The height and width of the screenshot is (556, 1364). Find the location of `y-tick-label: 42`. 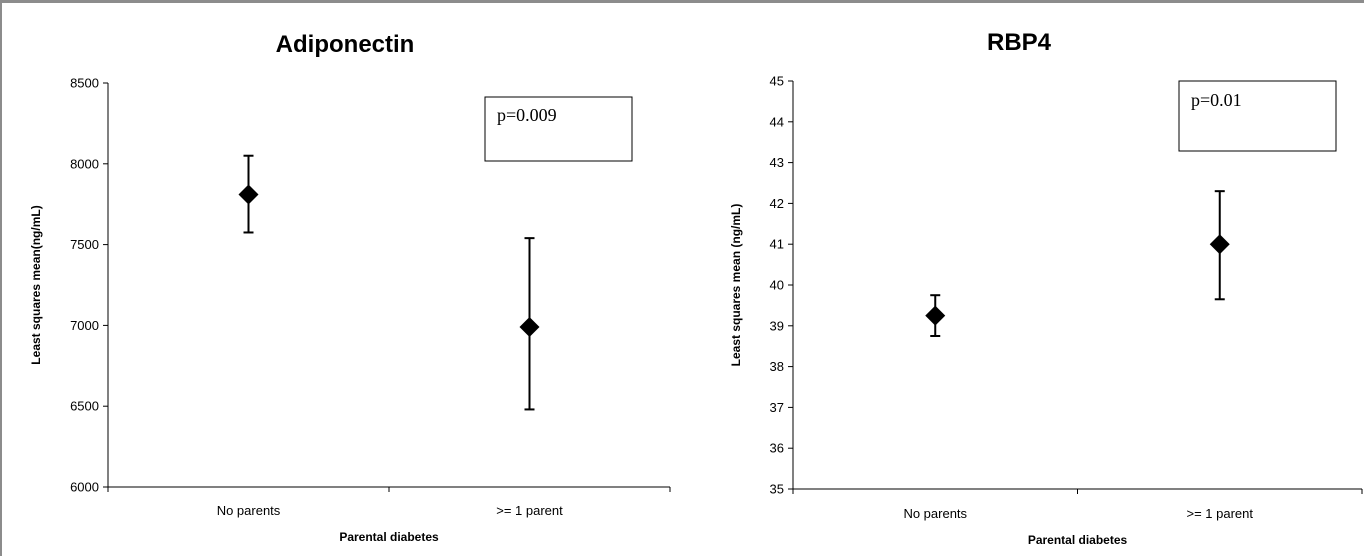

y-tick-label: 42 is located at coordinates (777, 203).